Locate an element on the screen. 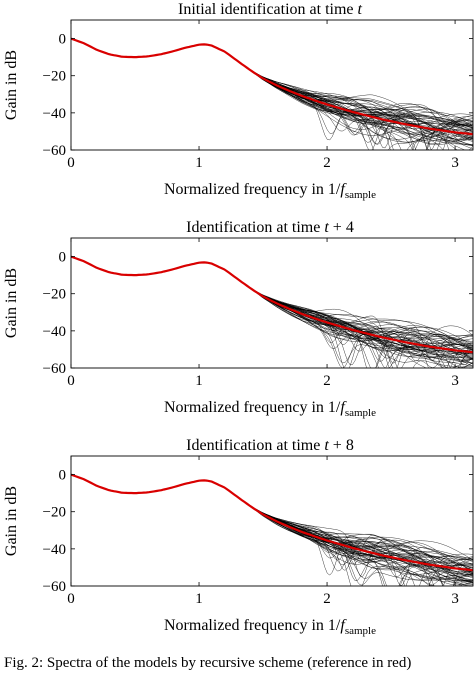  chart-title: Initial identification at time t is located at coordinates (270, 9).